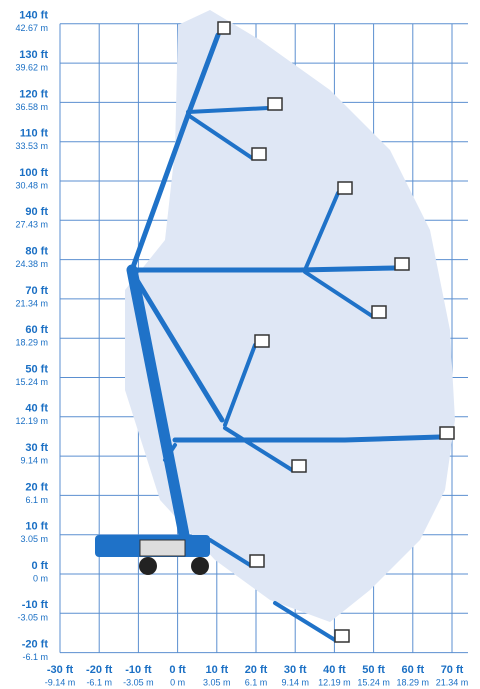 The height and width of the screenshot is (689, 480). I want to click on x-label-ft: 20 ft, so click(256, 670).